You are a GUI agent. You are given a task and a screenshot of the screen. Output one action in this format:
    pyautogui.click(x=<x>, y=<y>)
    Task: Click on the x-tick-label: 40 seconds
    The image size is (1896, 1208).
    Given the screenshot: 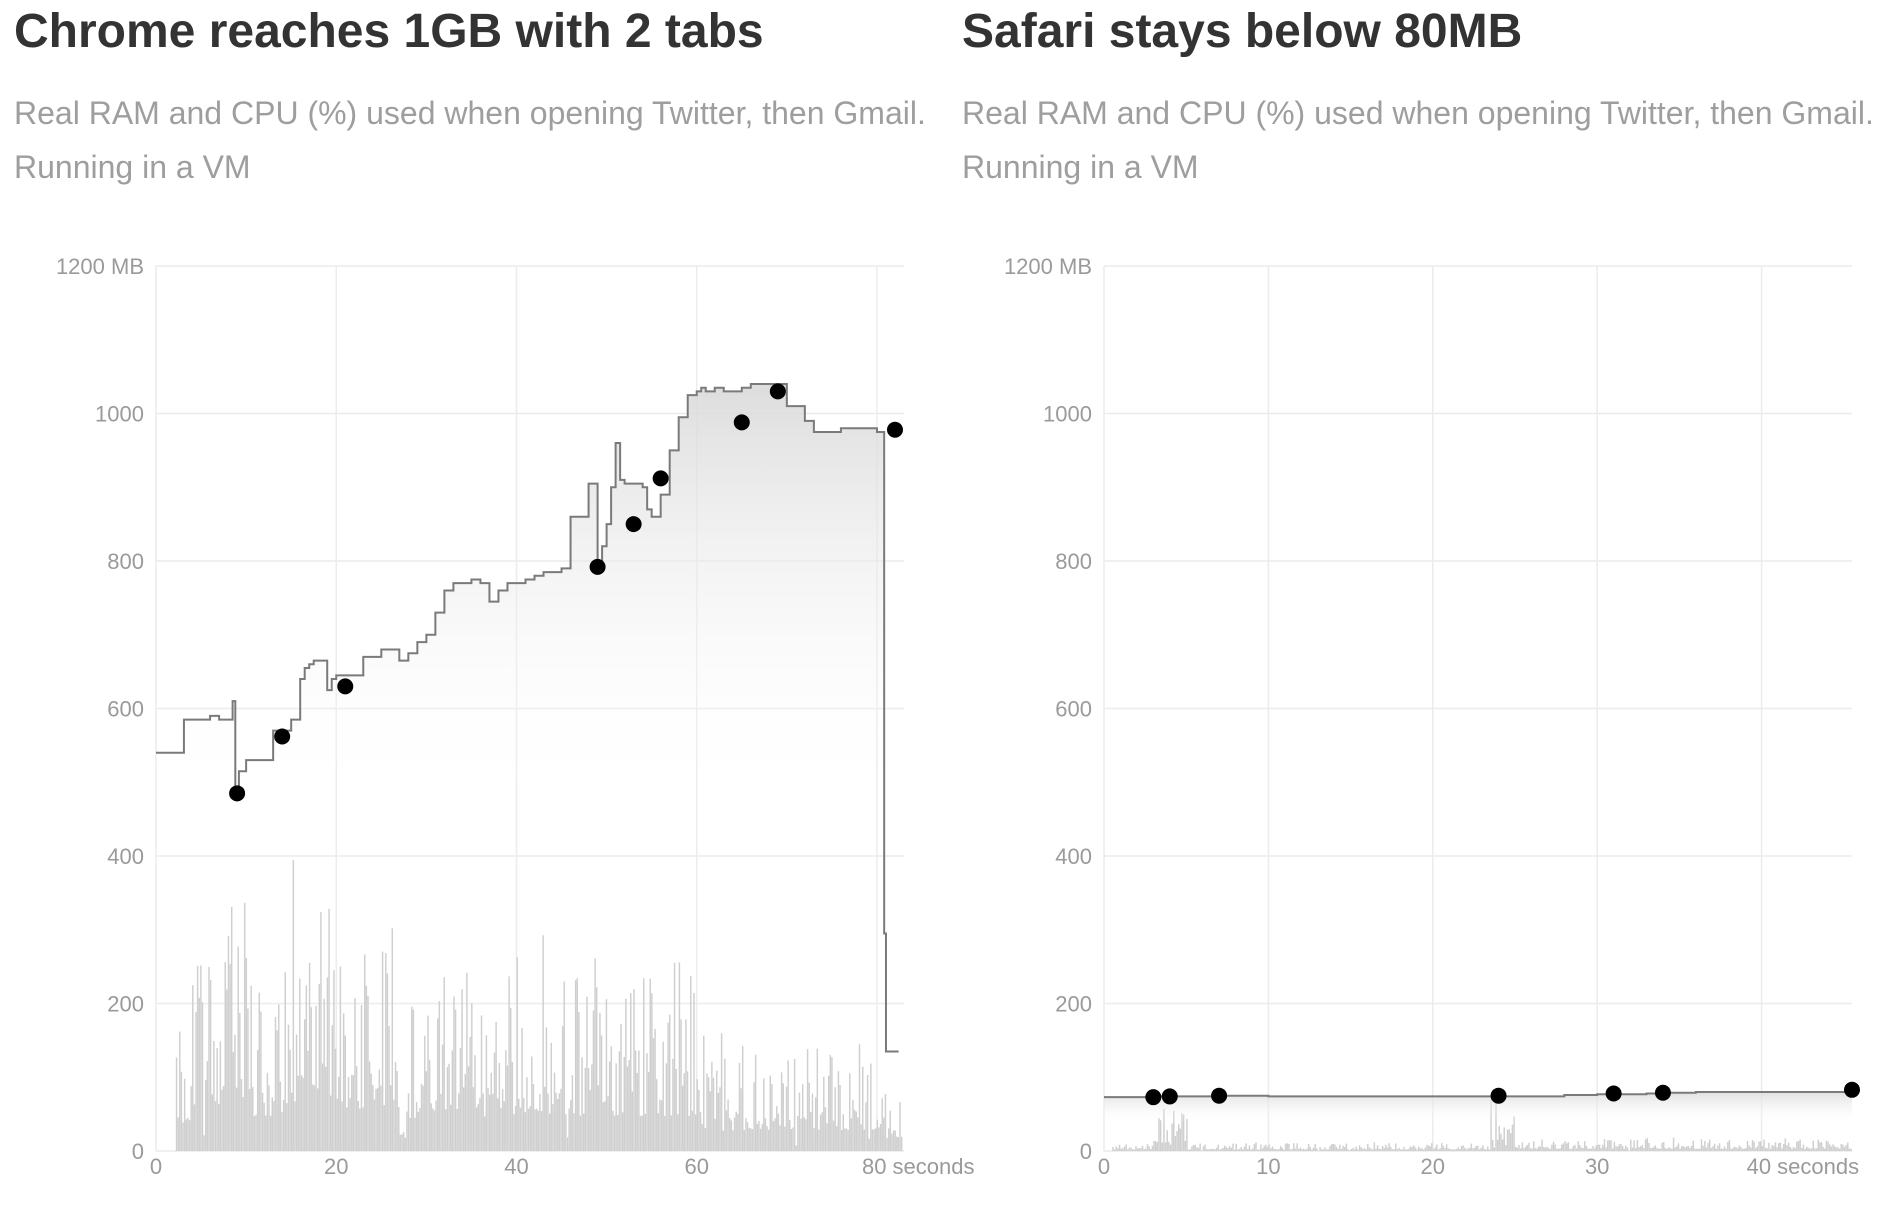 What is the action you would take?
    pyautogui.click(x=1803, y=1166)
    